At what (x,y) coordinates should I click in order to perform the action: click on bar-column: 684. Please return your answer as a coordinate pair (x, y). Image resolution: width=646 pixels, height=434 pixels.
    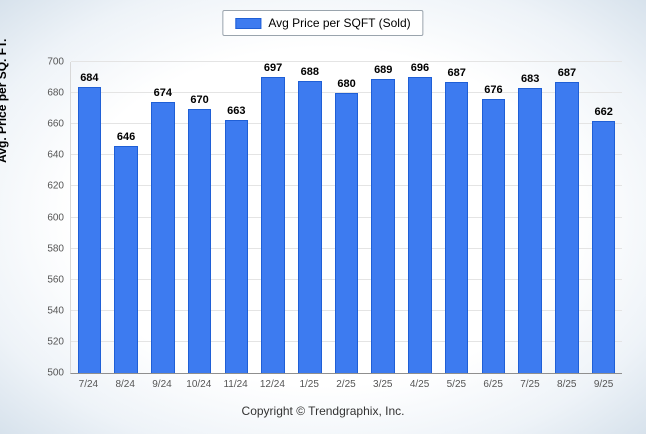
    Looking at the image, I should click on (89, 217).